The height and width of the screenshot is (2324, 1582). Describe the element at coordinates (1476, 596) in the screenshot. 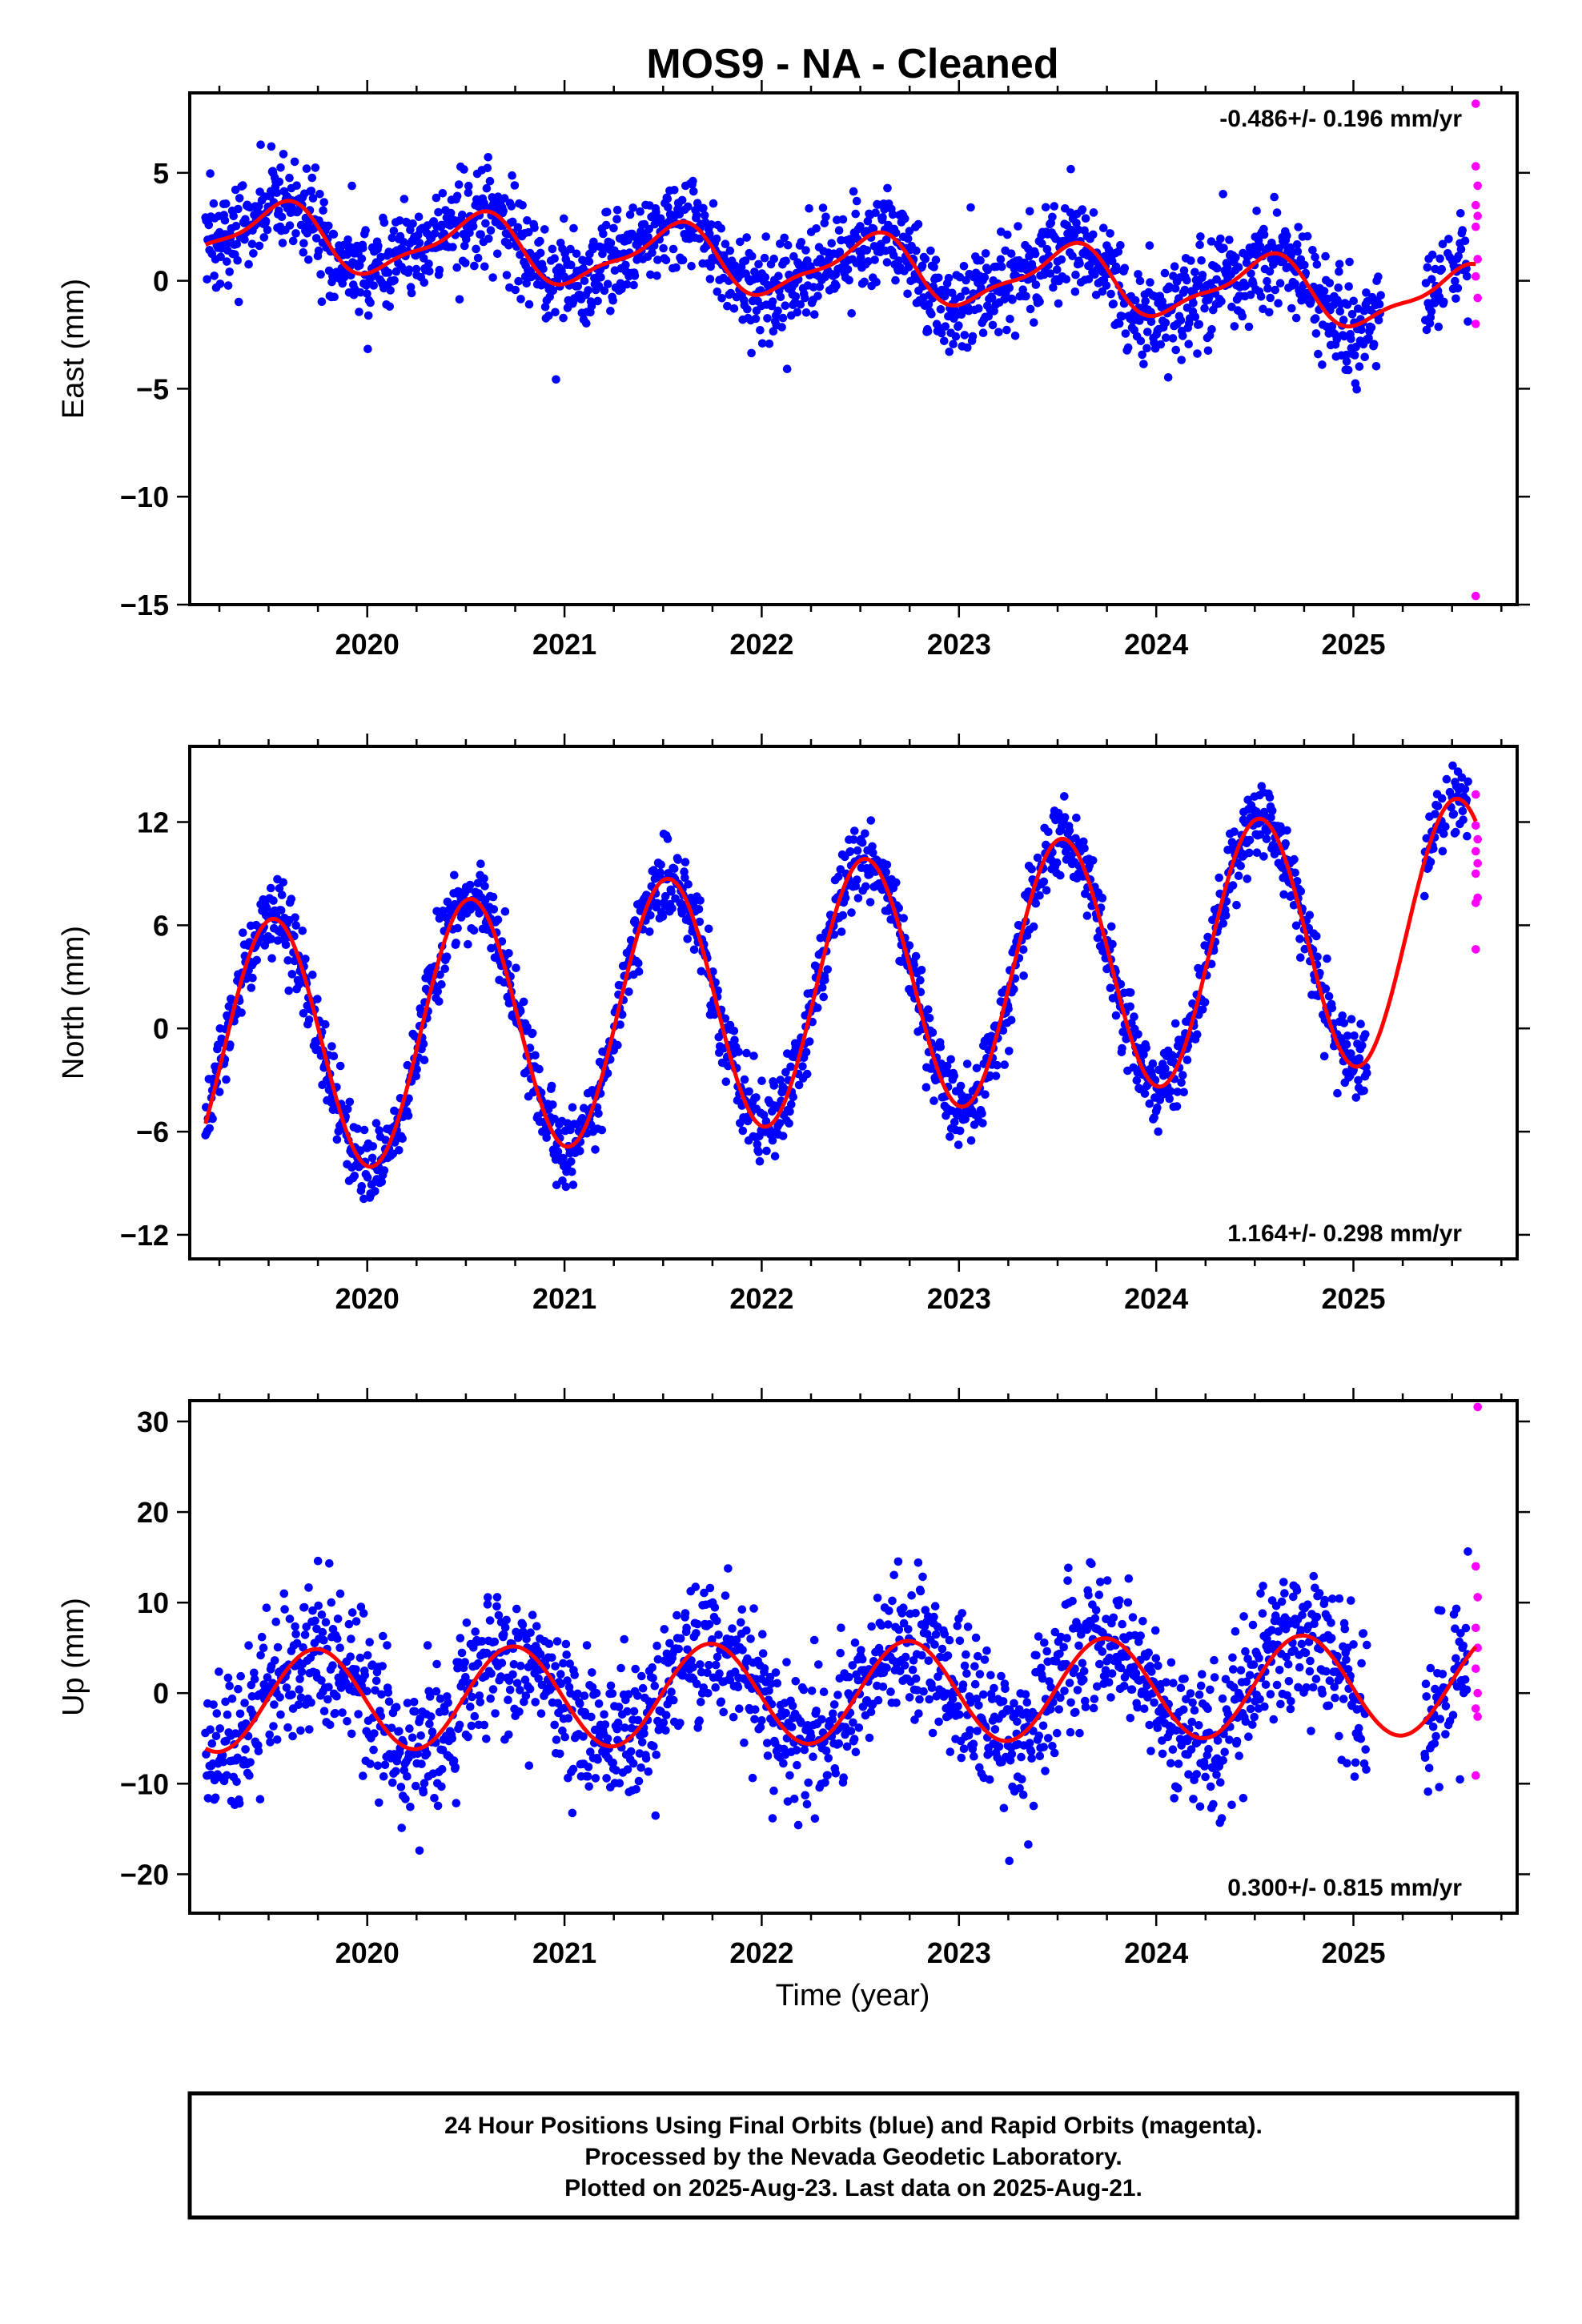

I see `east-rapid-orbit-point` at that location.